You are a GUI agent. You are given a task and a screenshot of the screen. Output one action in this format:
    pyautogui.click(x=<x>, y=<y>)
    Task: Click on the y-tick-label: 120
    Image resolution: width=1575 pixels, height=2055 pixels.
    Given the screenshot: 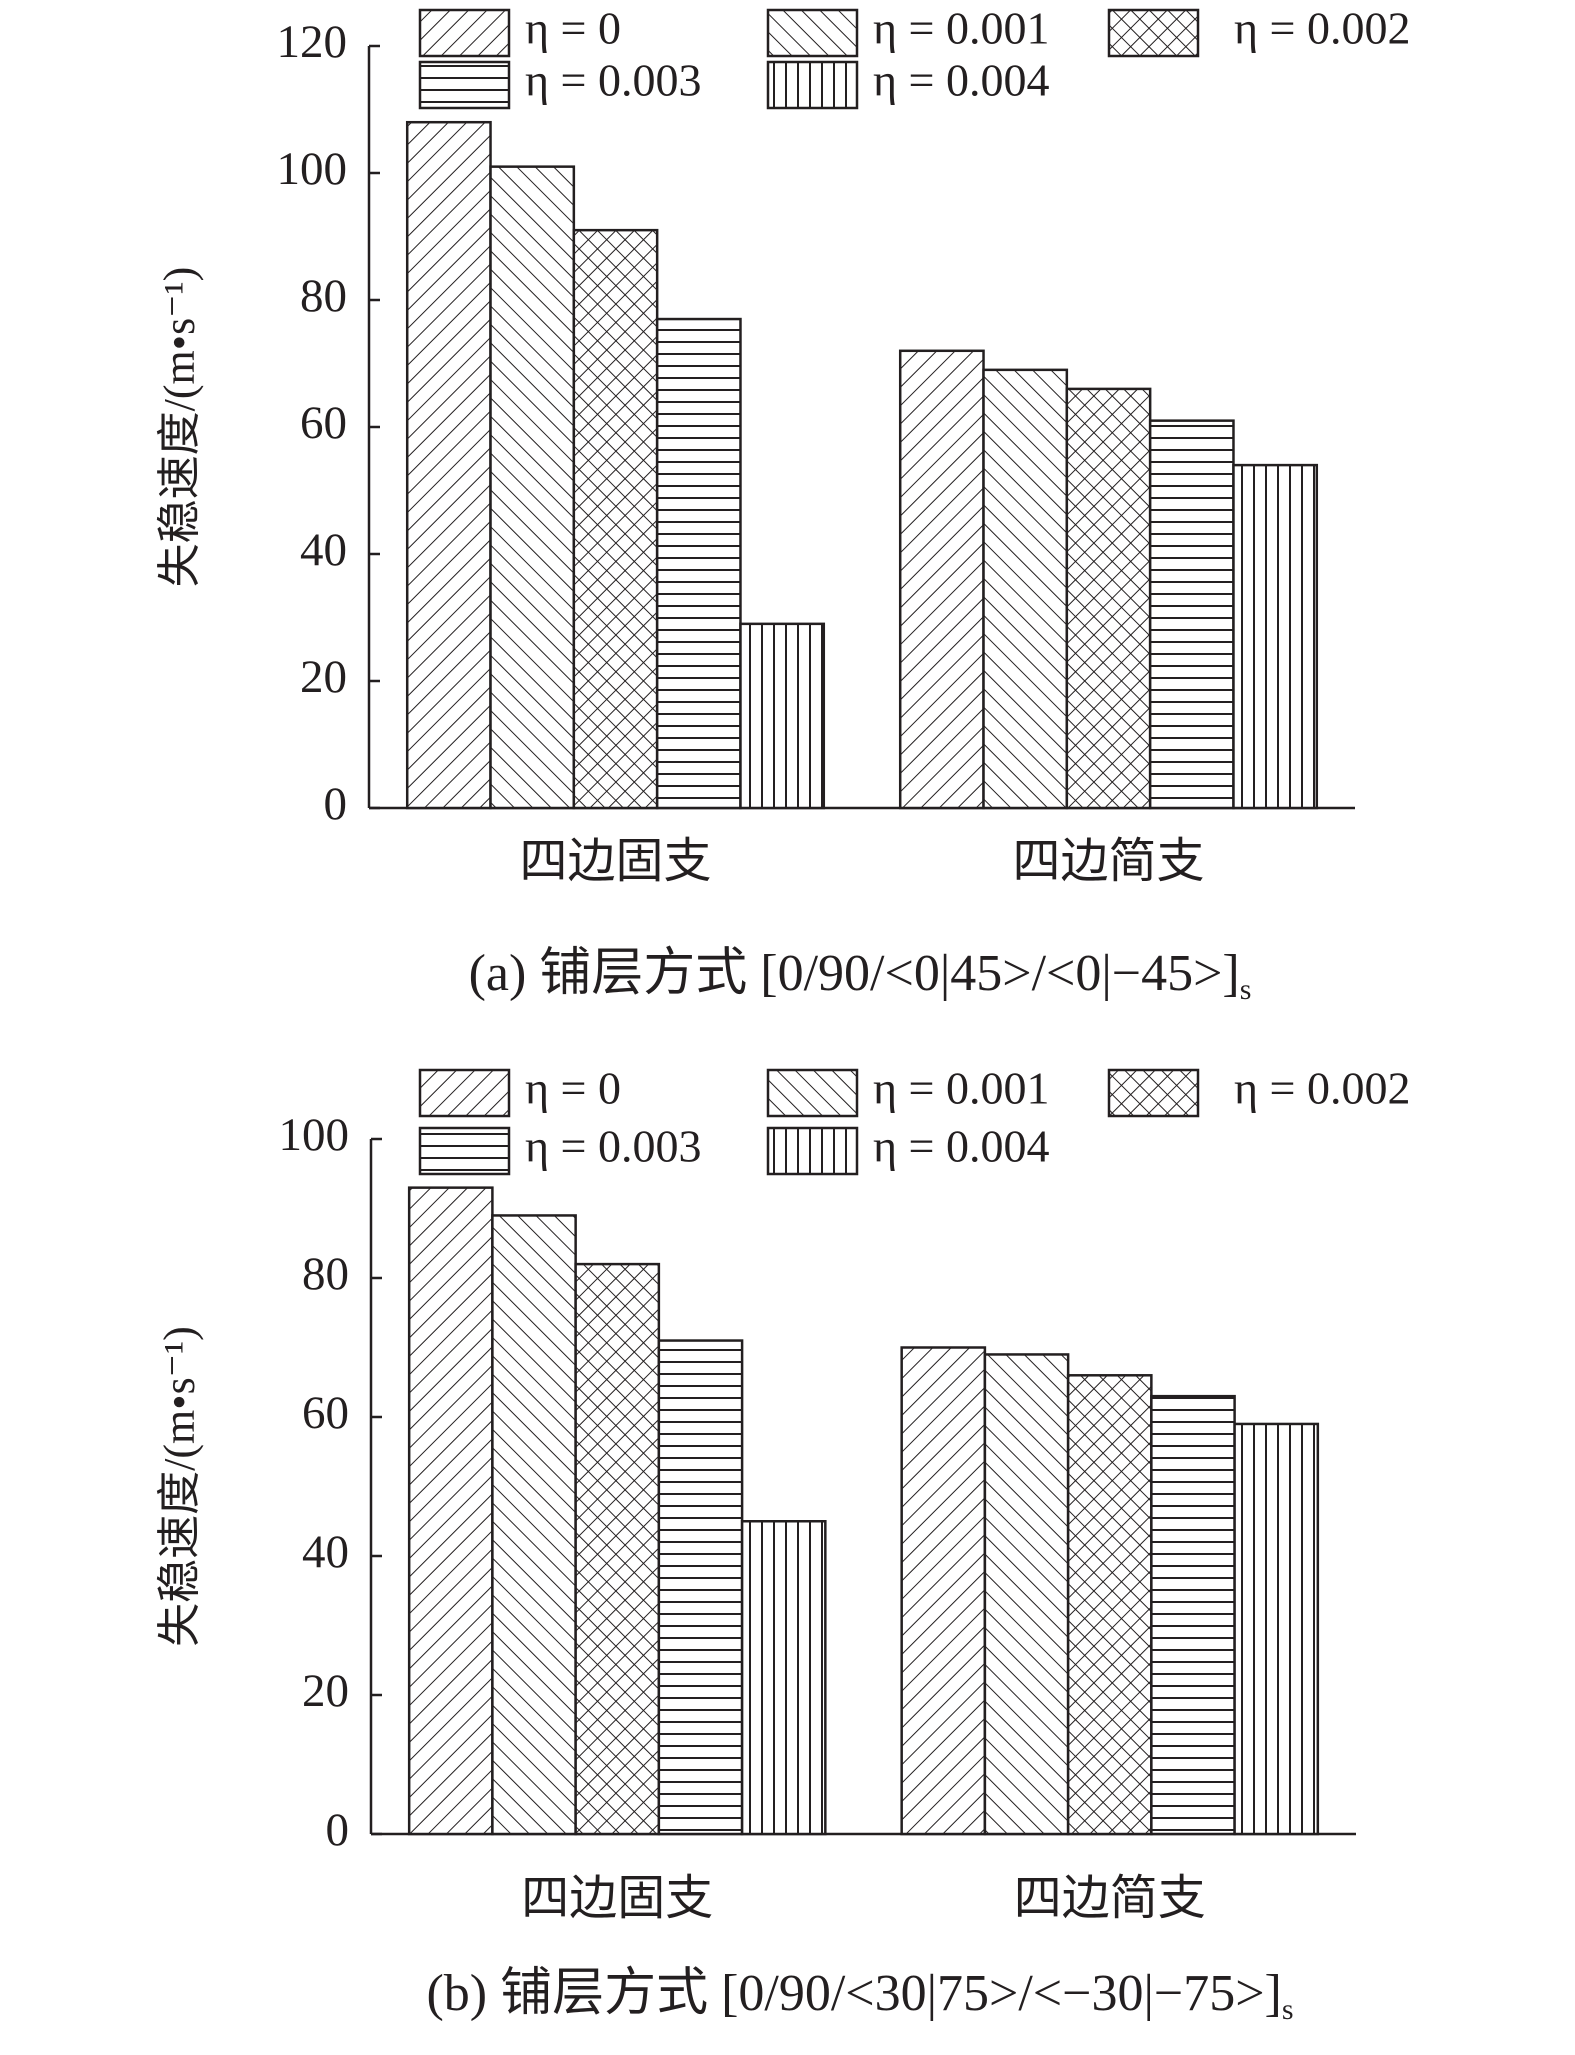 What is the action you would take?
    pyautogui.click(x=312, y=42)
    